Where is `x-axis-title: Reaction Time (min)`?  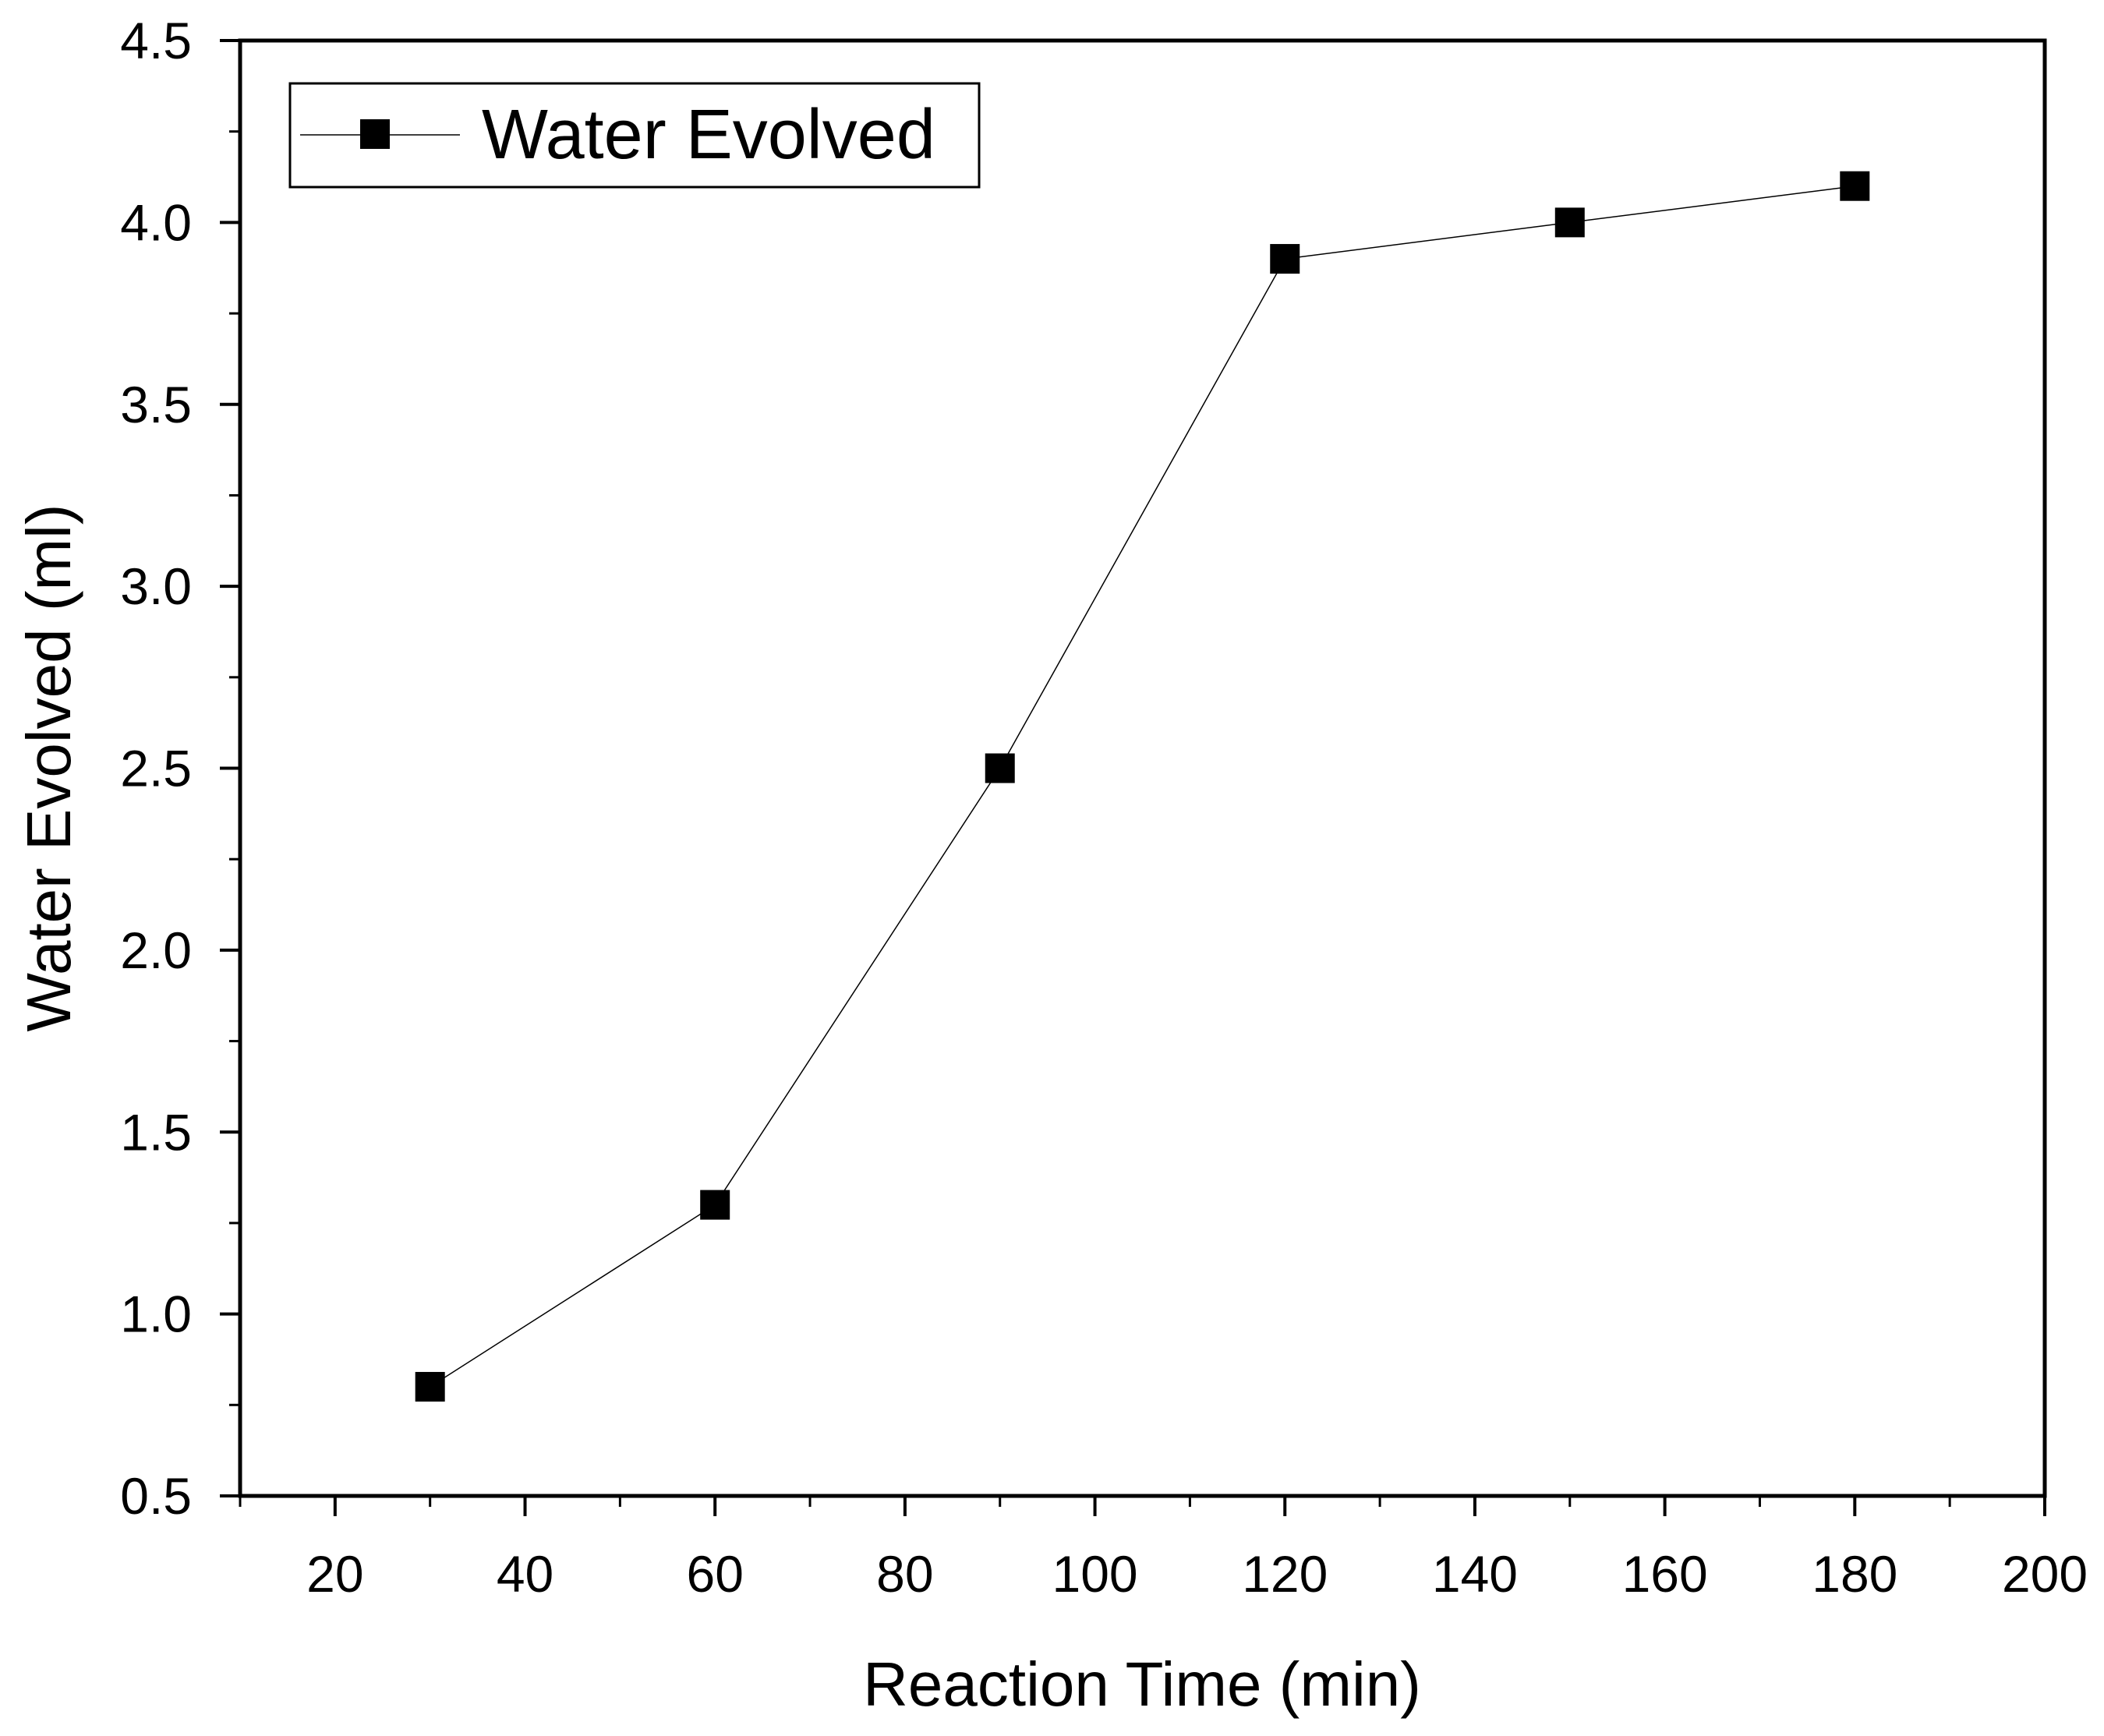
x-axis-title: Reaction Time (min) is located at coordinates (1142, 1684).